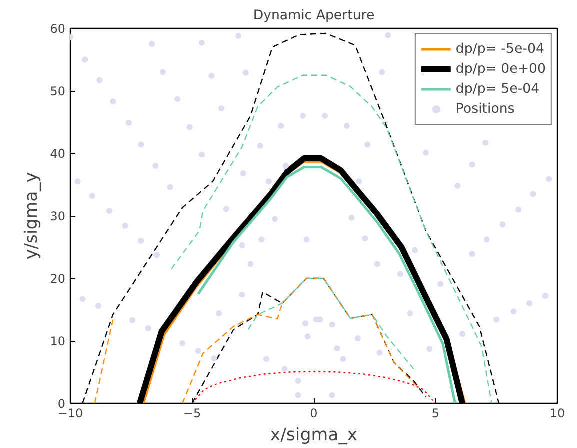 The image size is (577, 448). Describe the element at coordinates (314, 436) in the screenshot. I see `x-axis-title: x/sigma_x` at that location.